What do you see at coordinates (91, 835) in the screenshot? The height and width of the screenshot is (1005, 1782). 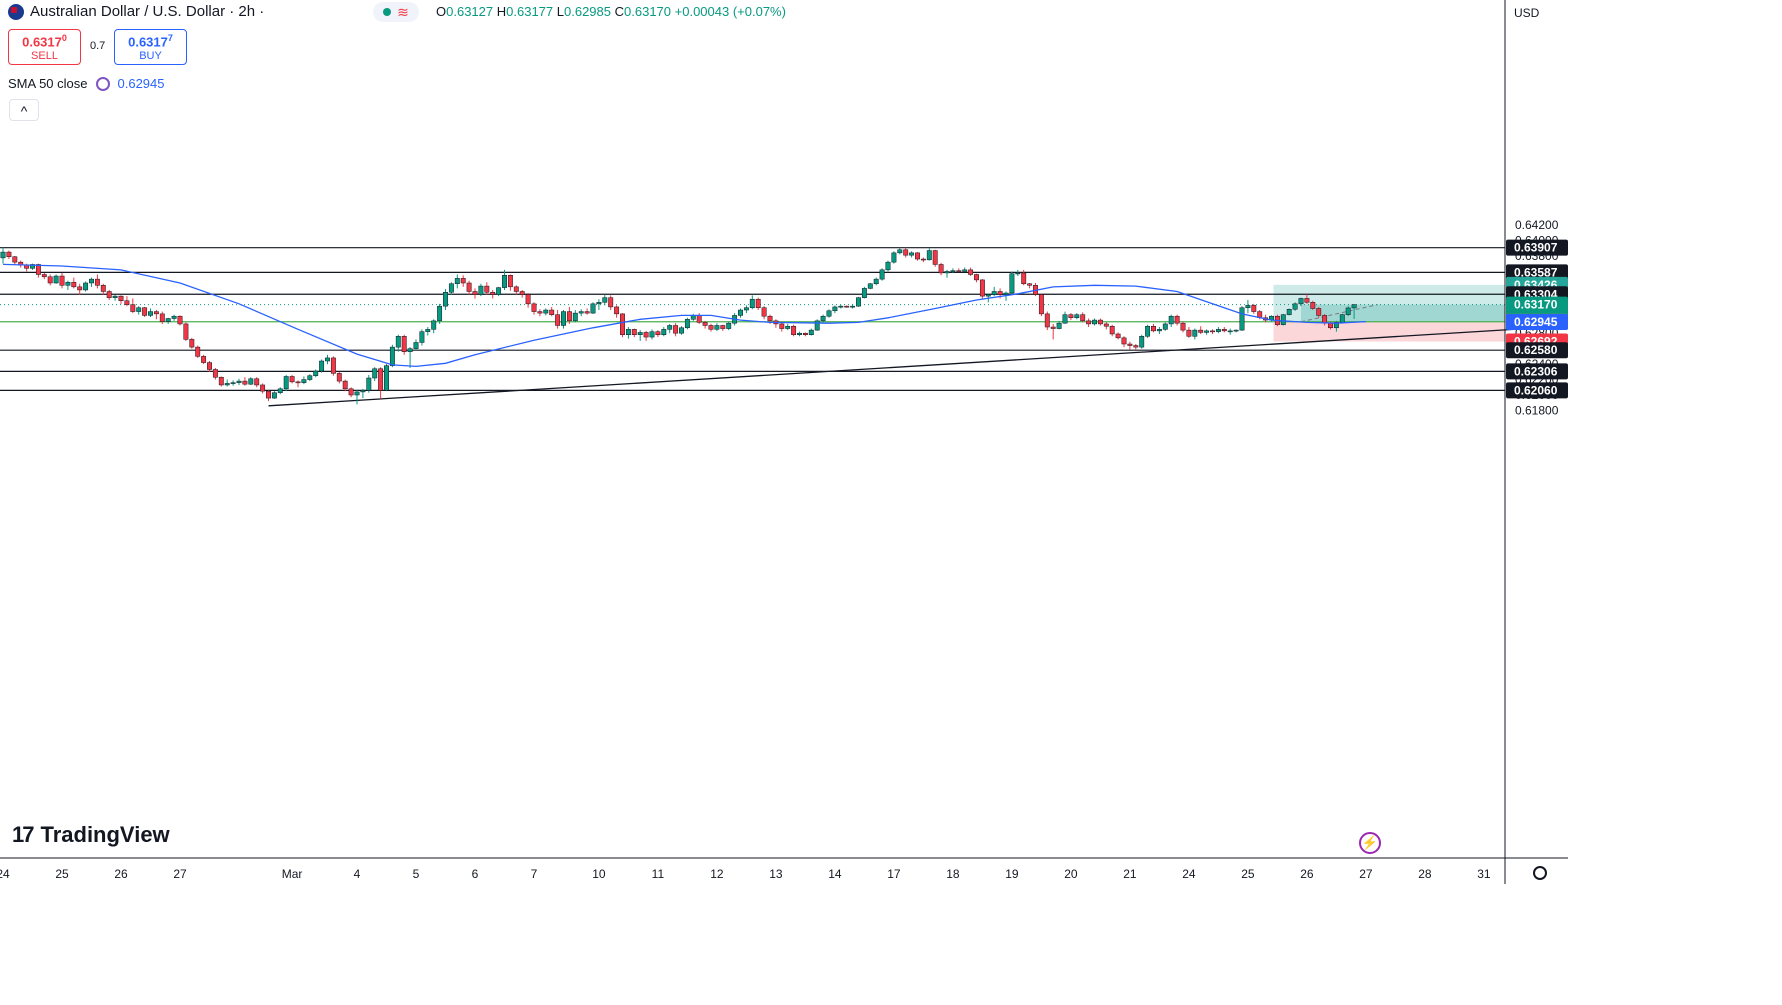 I see `tradingview-logo: 17 TradingView` at bounding box center [91, 835].